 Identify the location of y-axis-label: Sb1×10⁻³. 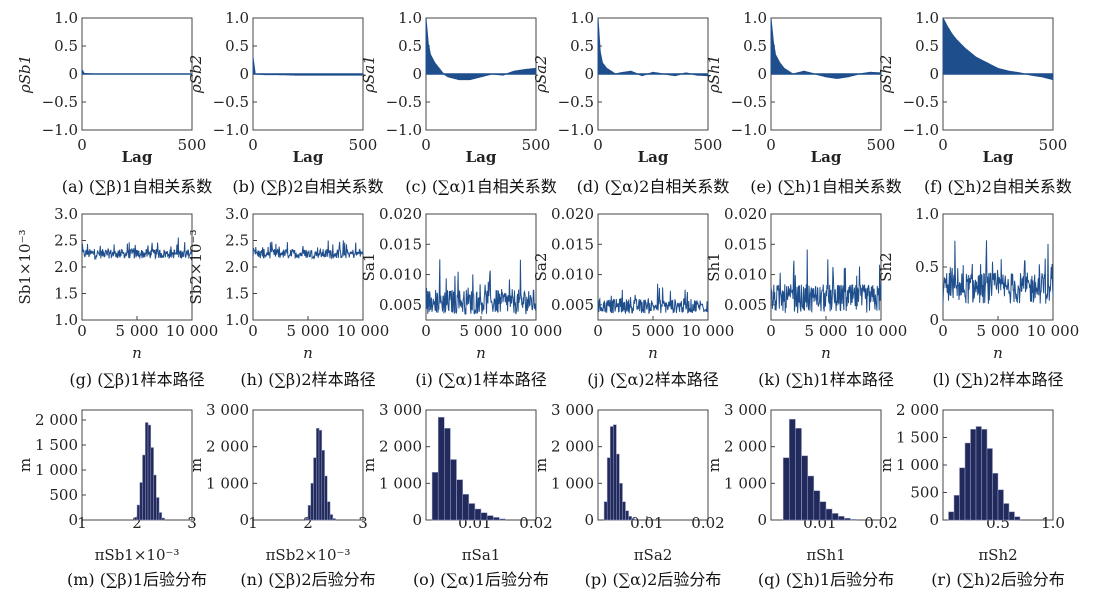
(25, 266).